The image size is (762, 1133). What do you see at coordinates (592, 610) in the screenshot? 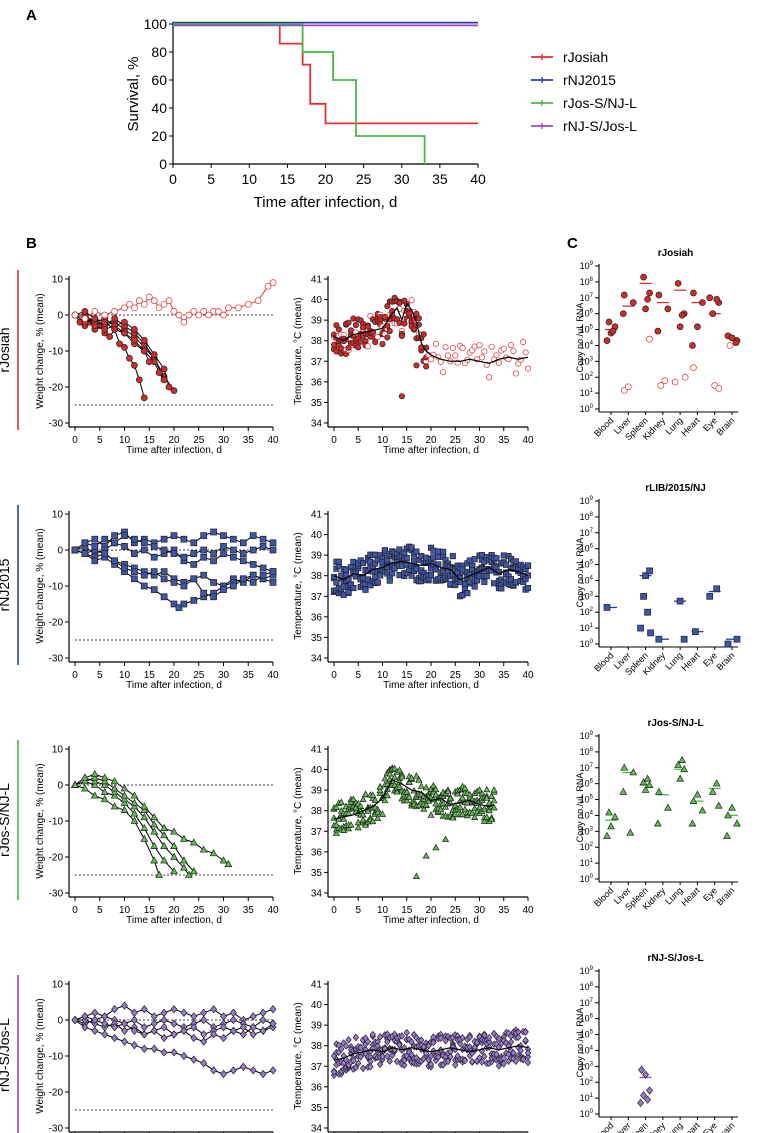
I see `y-tick-exponent: 2` at bounding box center [592, 610].